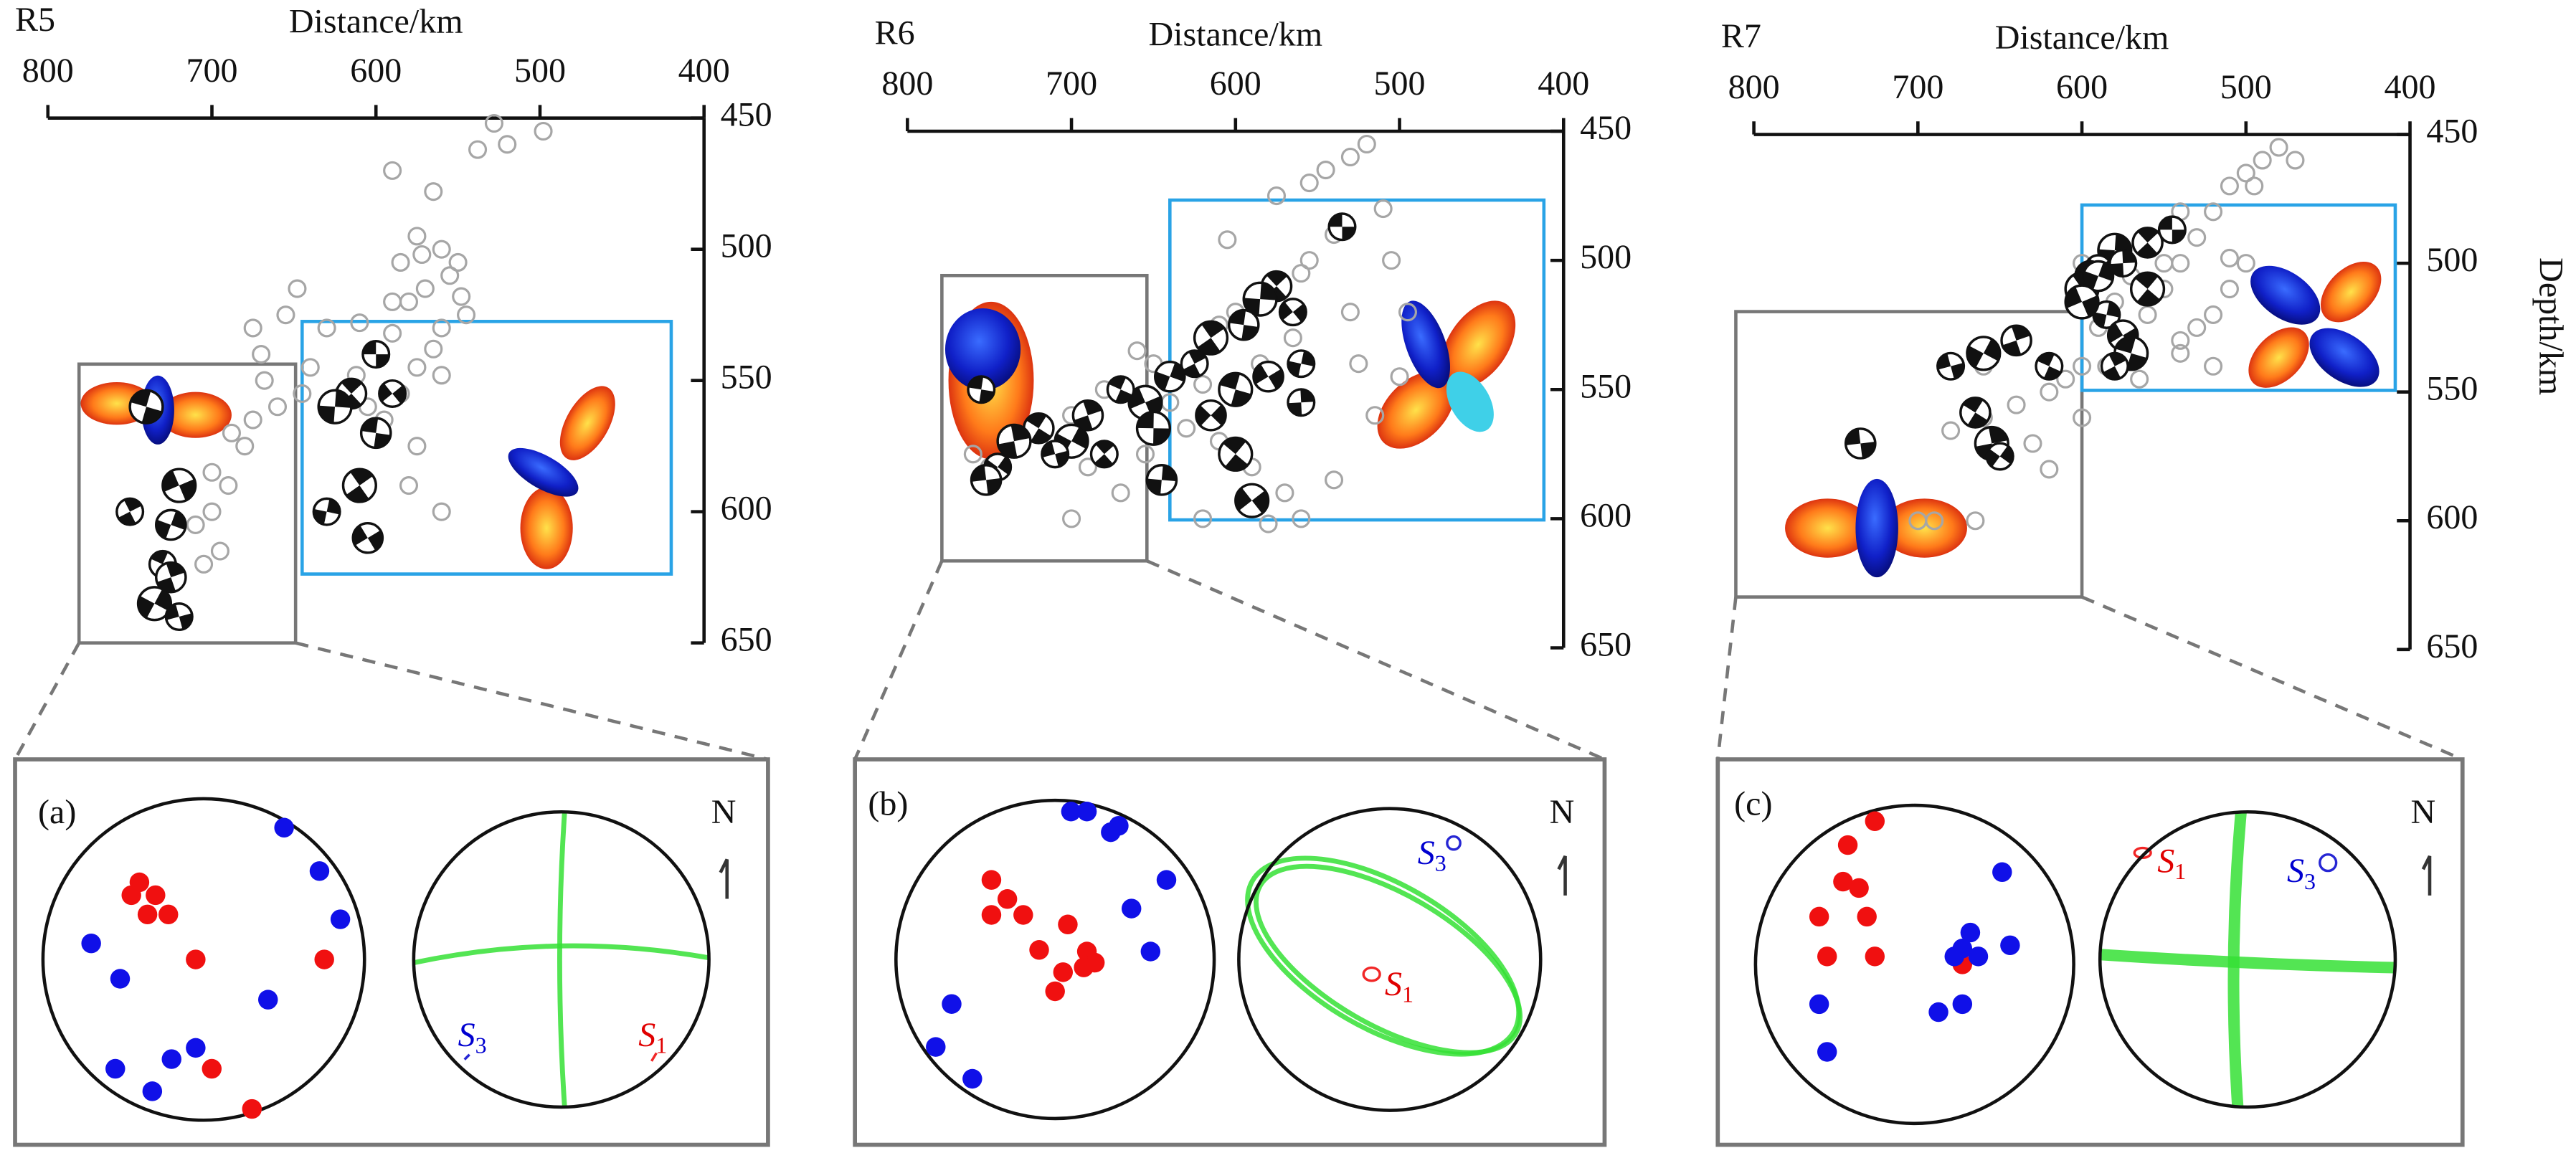  Describe the element at coordinates (1230, 952) in the screenshot. I see `inset-frame` at that location.